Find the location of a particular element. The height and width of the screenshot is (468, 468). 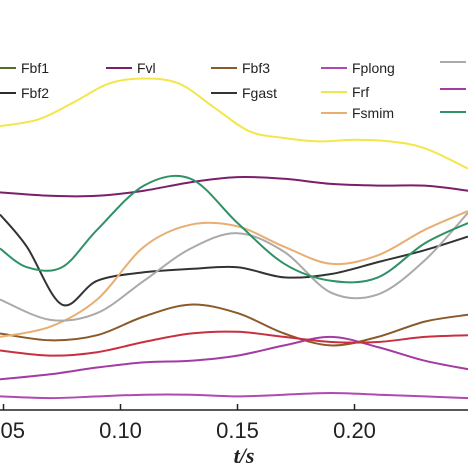

x-tick-label: 0.10 is located at coordinates (120, 430).